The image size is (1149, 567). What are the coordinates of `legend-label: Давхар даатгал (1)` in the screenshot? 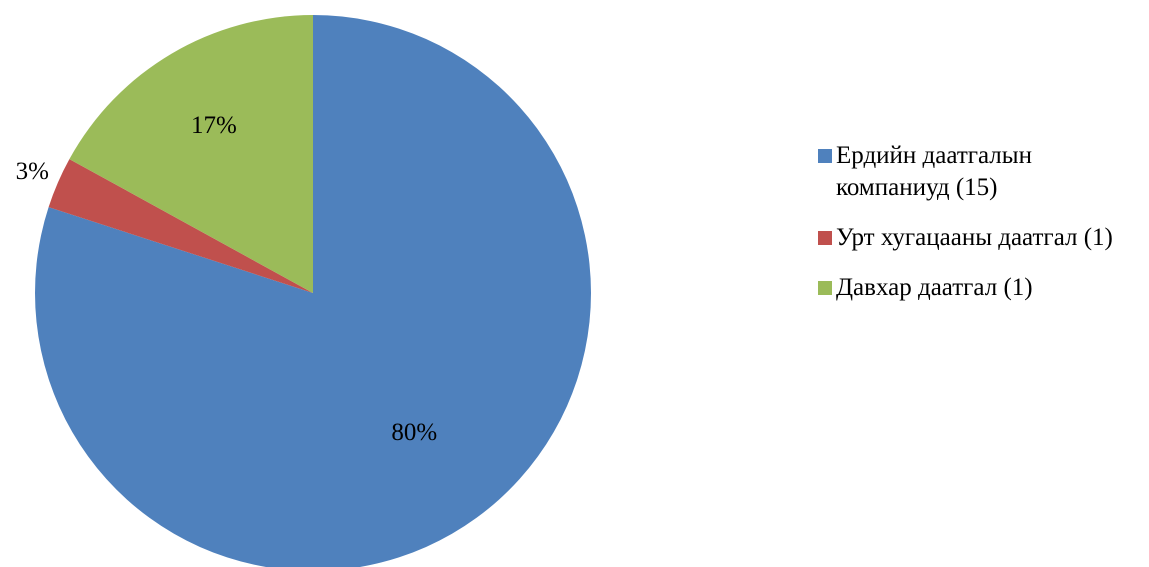 It's located at (934, 287).